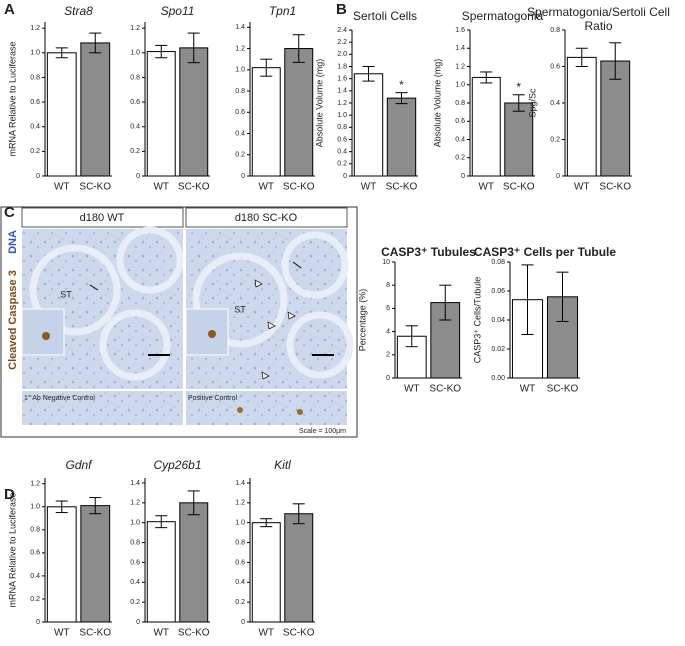 Image resolution: width=685 pixels, height=646 pixels. I want to click on y-axis-label: Percentage (%), so click(362, 320).